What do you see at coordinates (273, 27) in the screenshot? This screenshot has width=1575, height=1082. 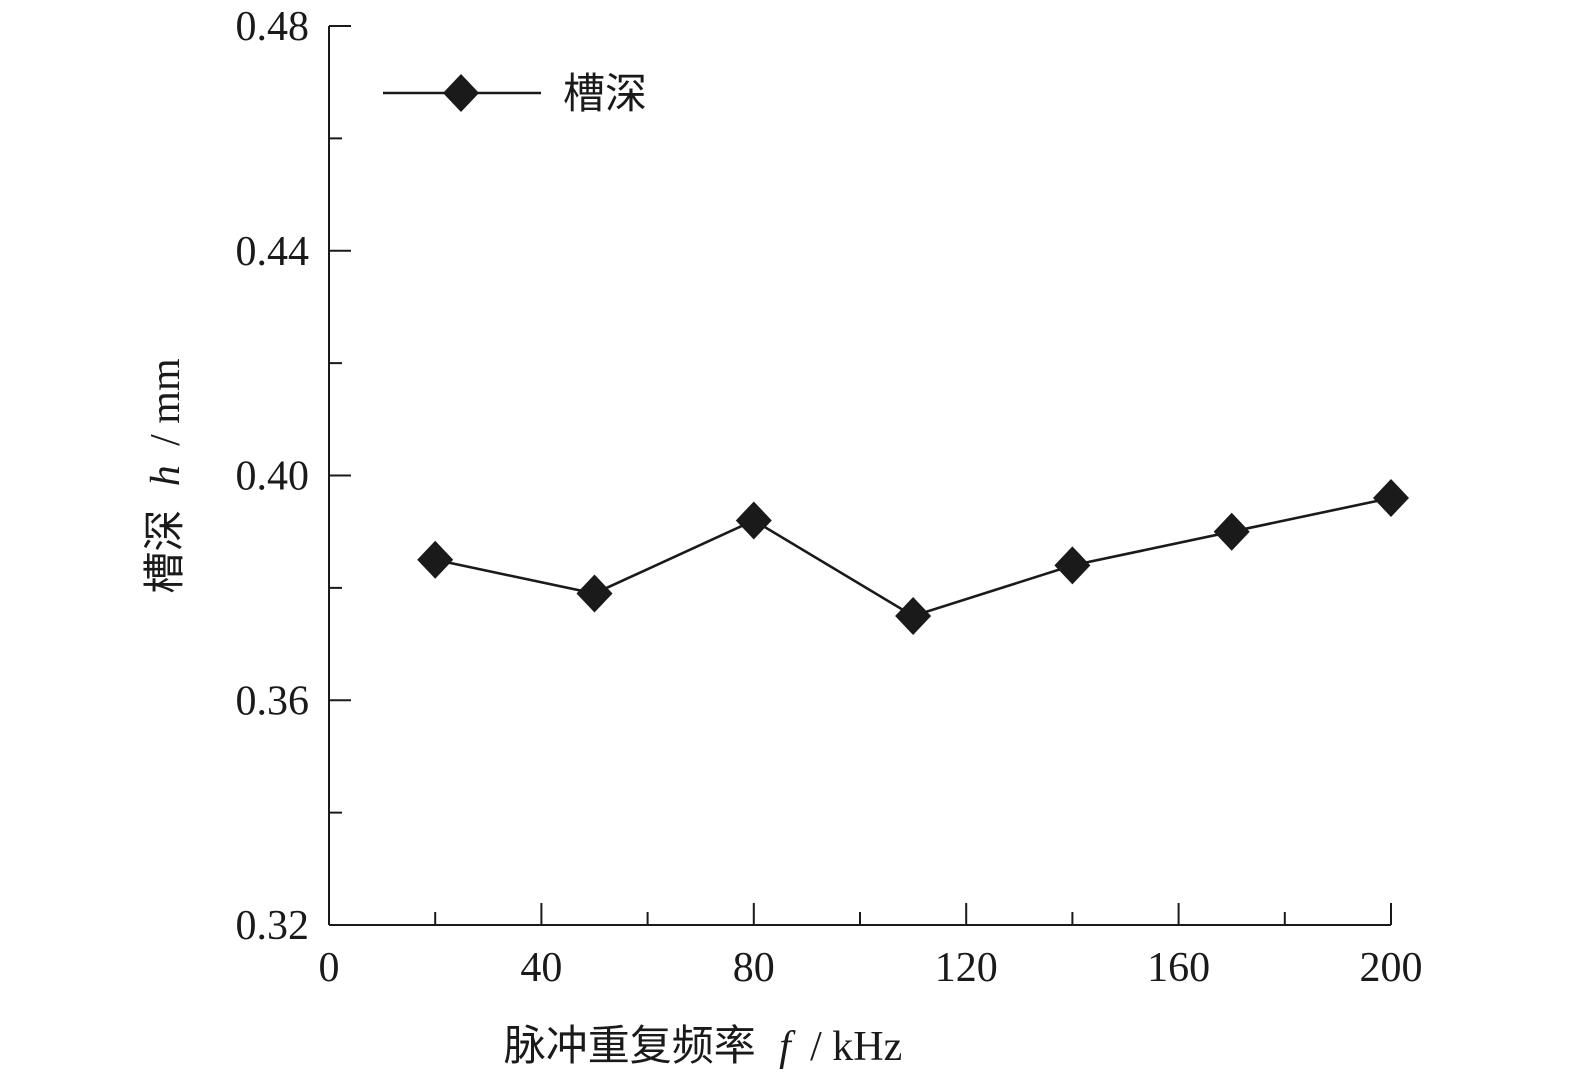 I see `y-tick-label: 0.48` at bounding box center [273, 27].